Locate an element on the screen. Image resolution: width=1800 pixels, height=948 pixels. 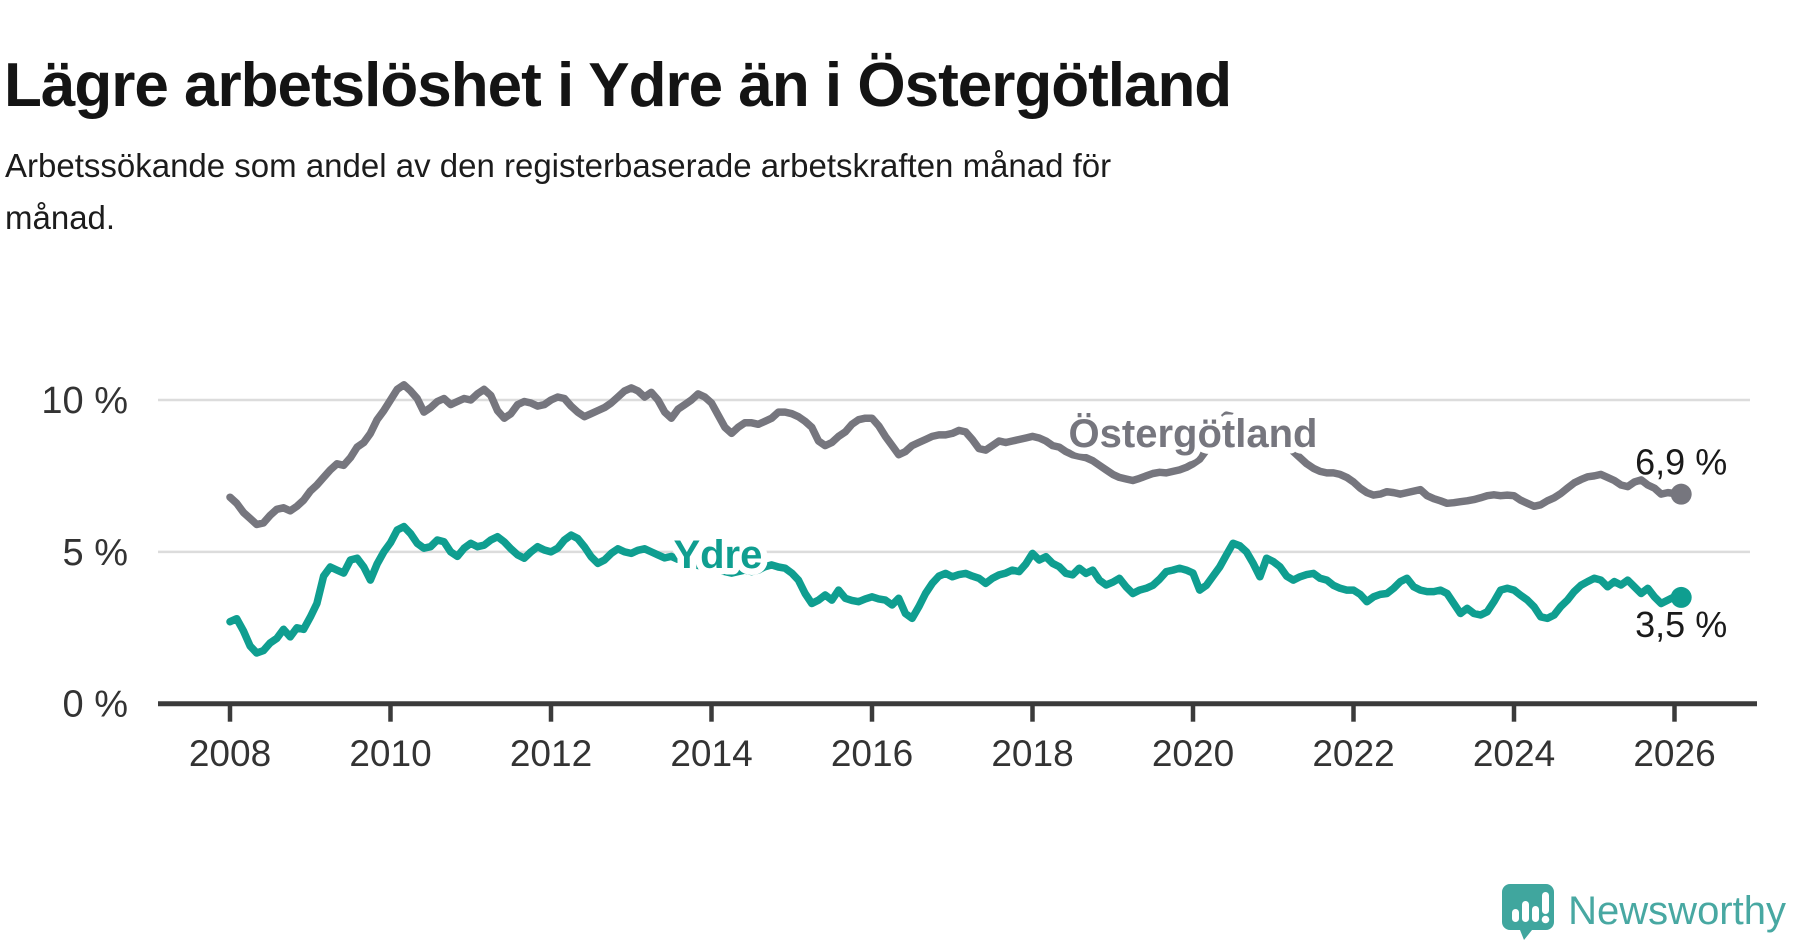
end-dot-ydre is located at coordinates (1681, 597).